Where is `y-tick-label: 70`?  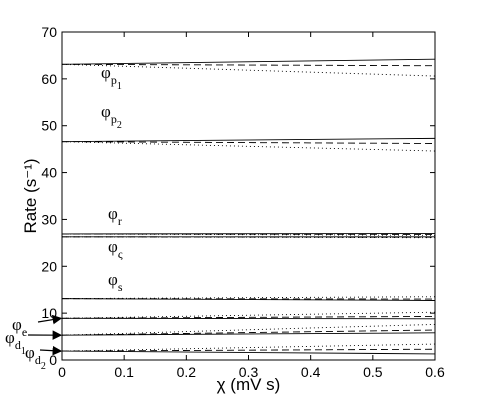 y-tick-label: 70 is located at coordinates (49, 32).